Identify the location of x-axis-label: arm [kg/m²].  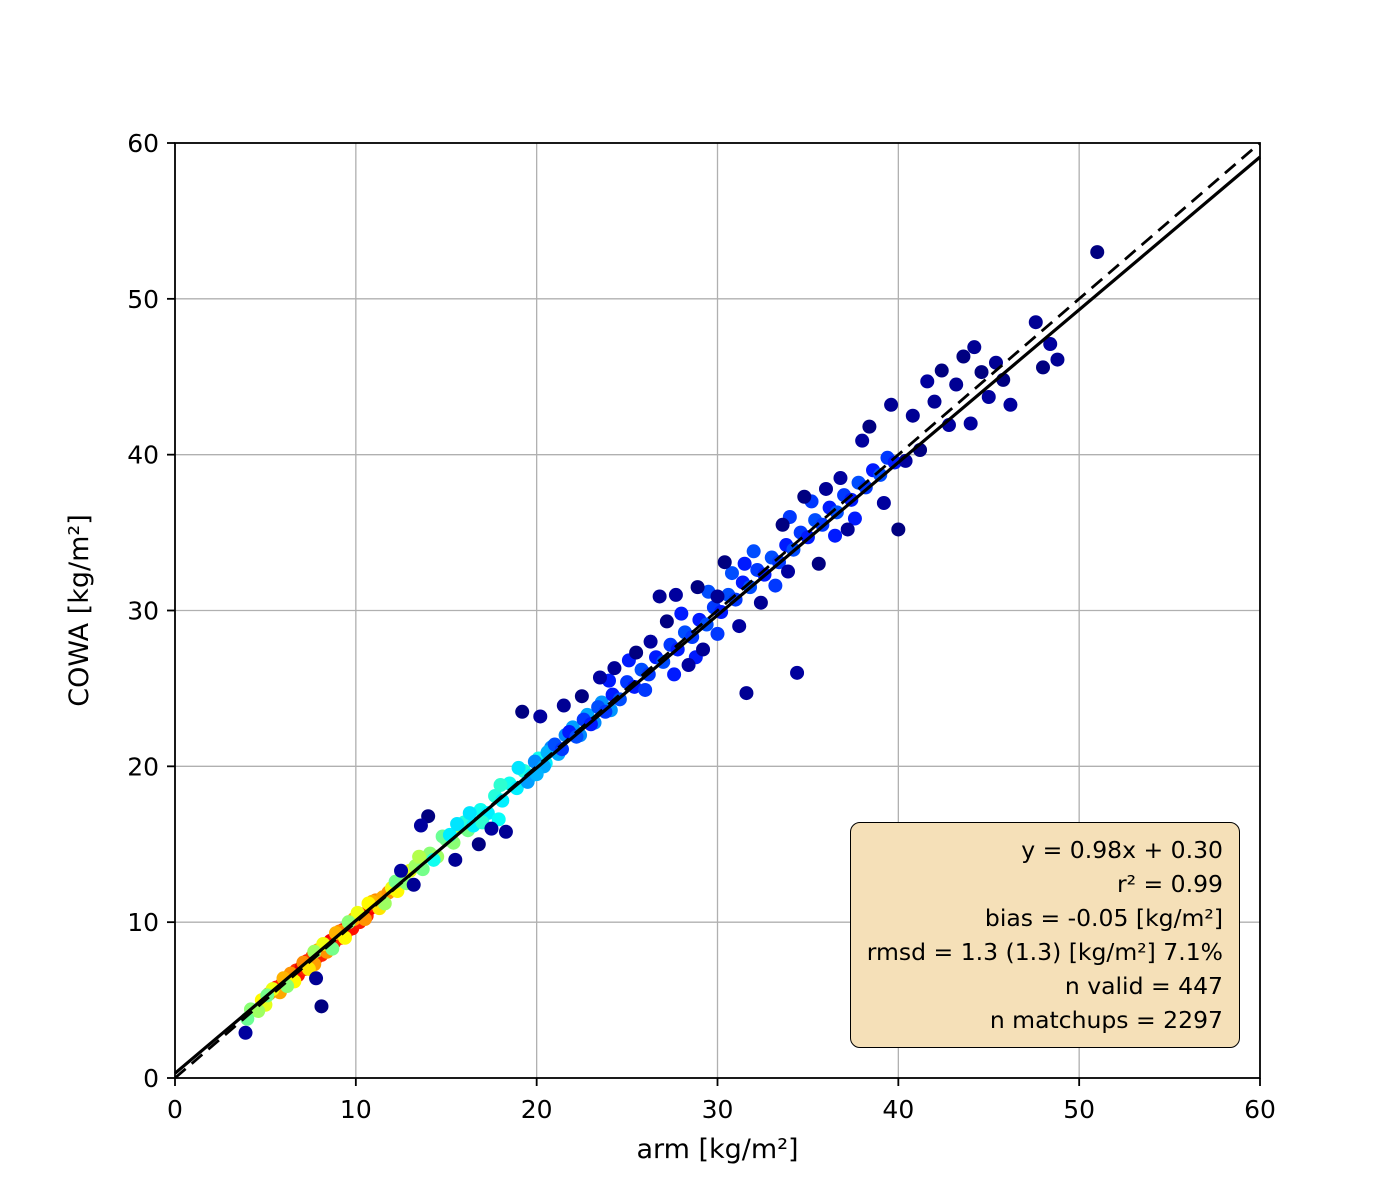
(717, 1149).